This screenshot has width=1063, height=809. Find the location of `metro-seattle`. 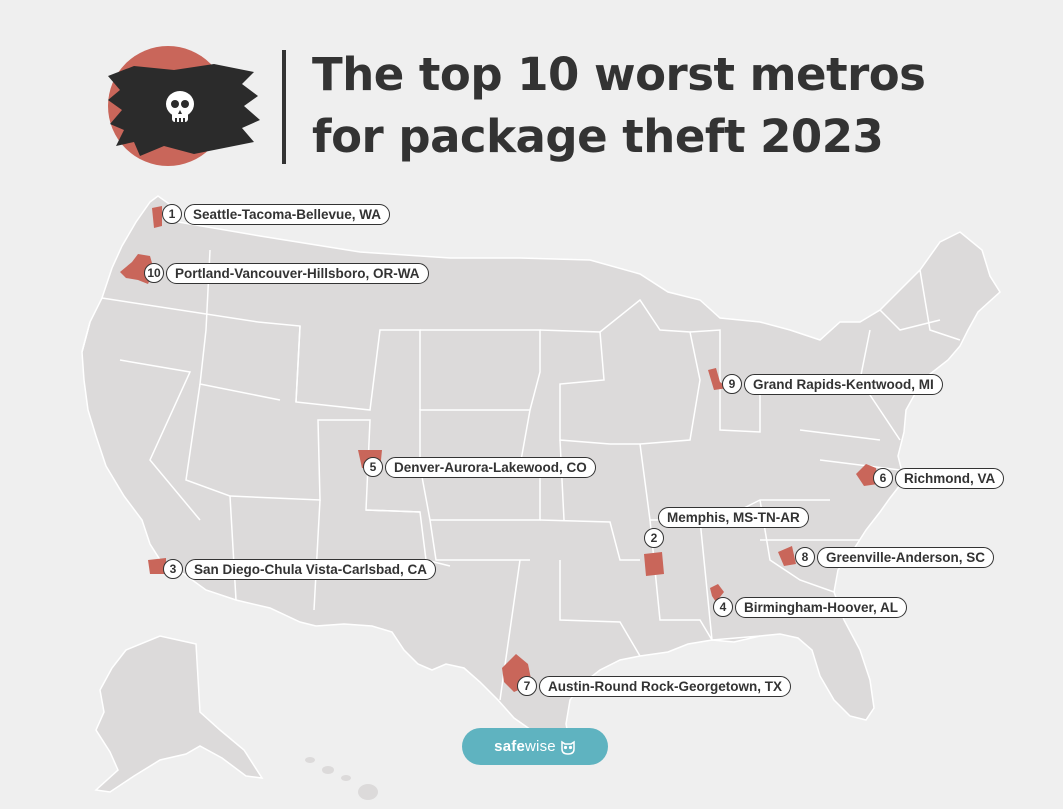

metro-seattle is located at coordinates (157, 217).